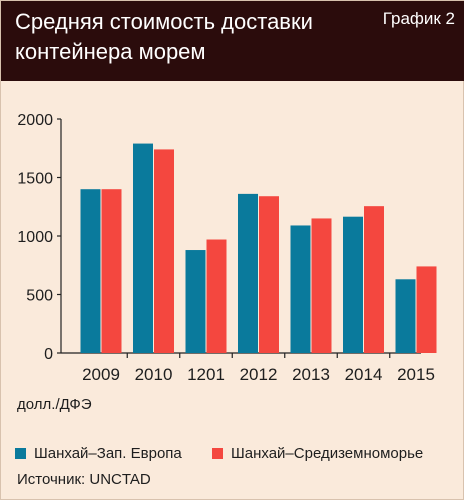 This screenshot has width=464, height=500. I want to click on bar-series-2-2009, so click(111, 271).